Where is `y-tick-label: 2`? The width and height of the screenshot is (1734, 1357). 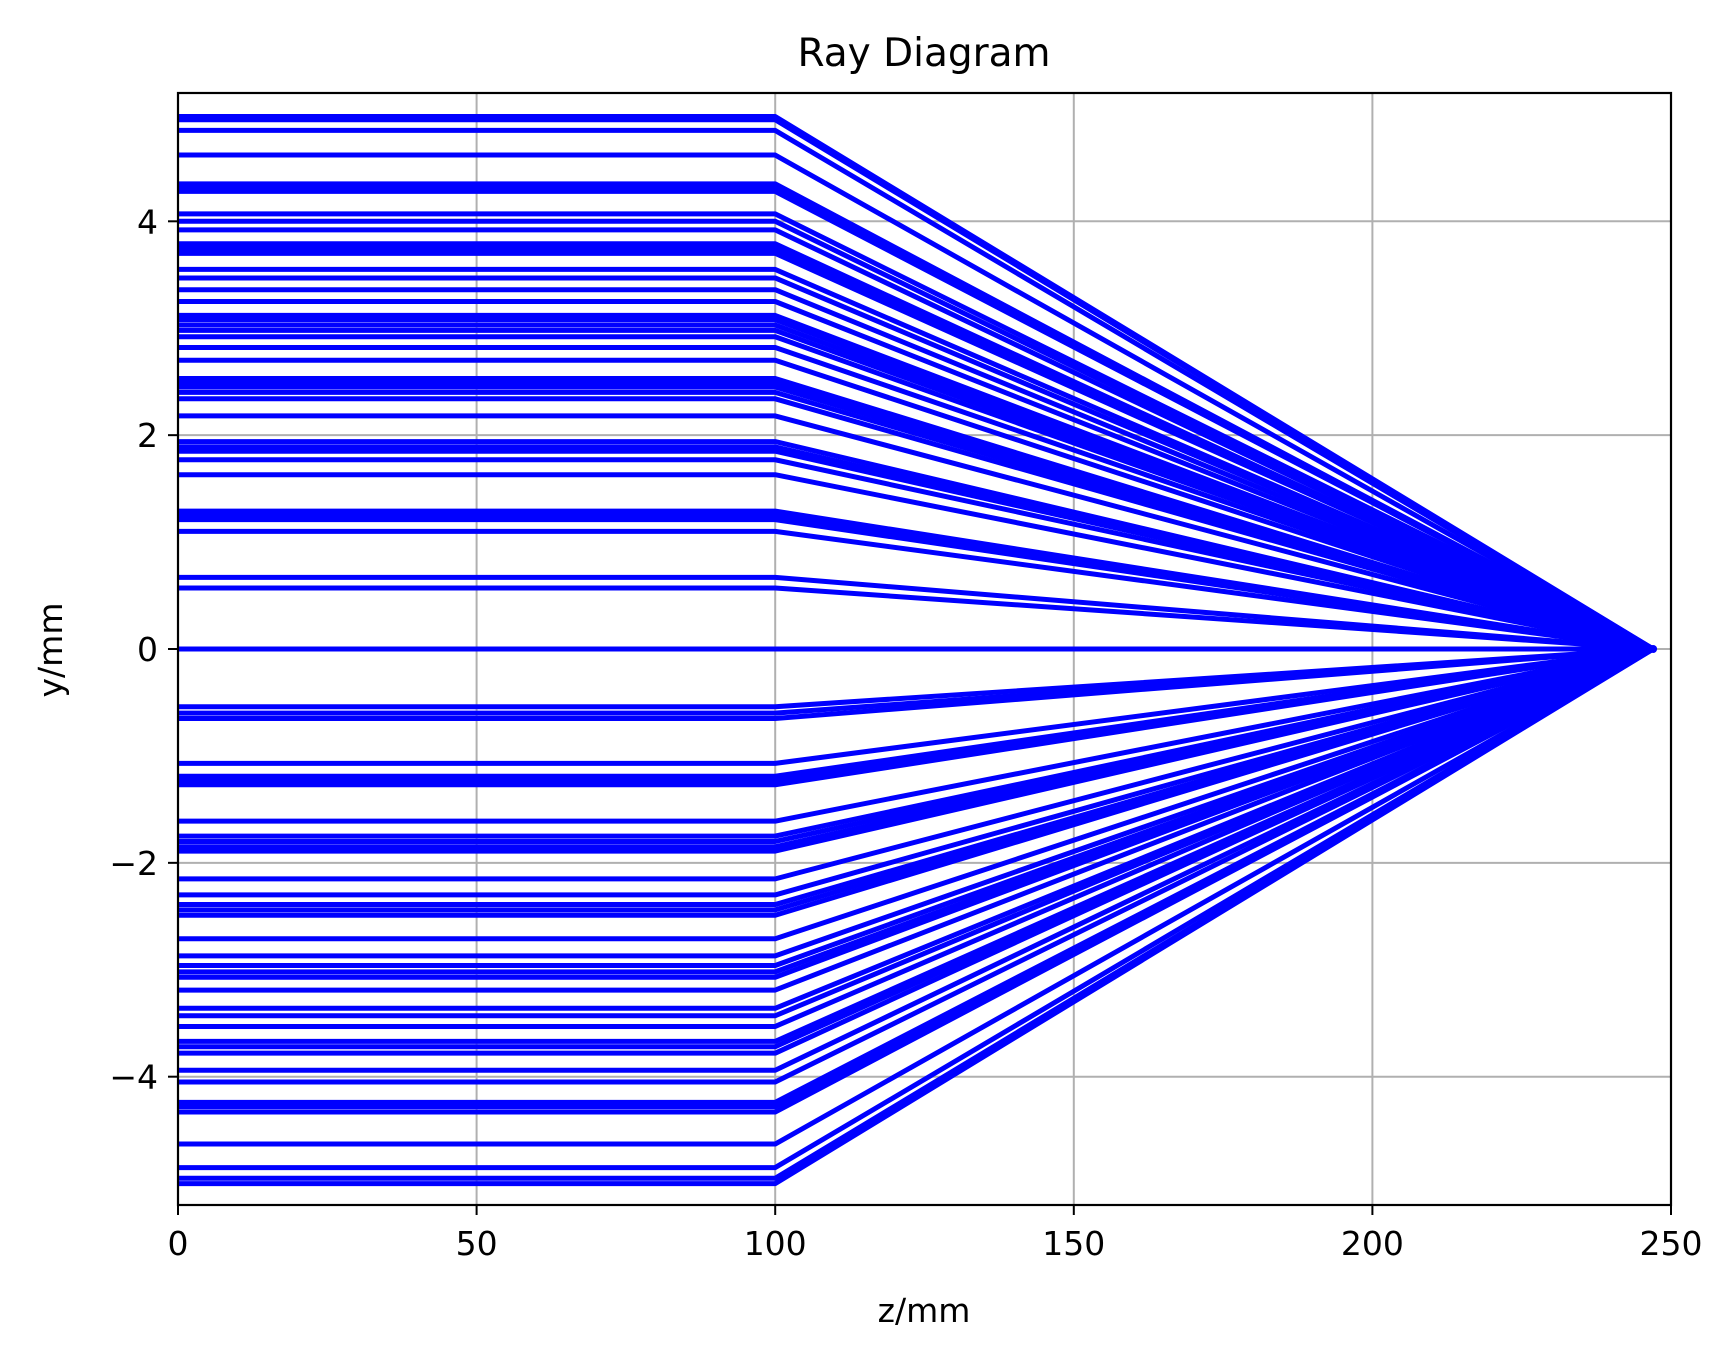 y-tick-label: 2 is located at coordinates (147, 435).